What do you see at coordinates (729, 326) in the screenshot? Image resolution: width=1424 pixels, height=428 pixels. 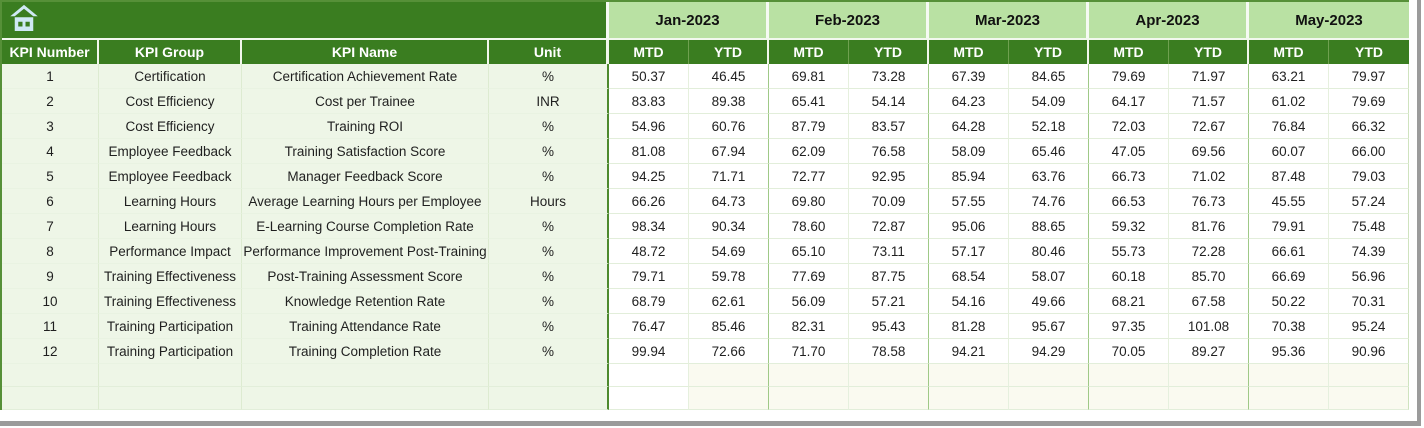 I see `cell-value: 85.46` at bounding box center [729, 326].